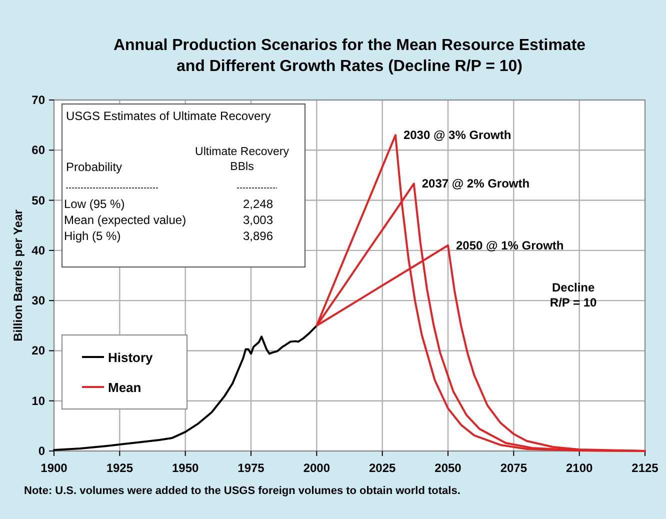  Describe the element at coordinates (168, 116) in the screenshot. I see `annotation: USGS Estimates of Ultimate Recovery` at that location.